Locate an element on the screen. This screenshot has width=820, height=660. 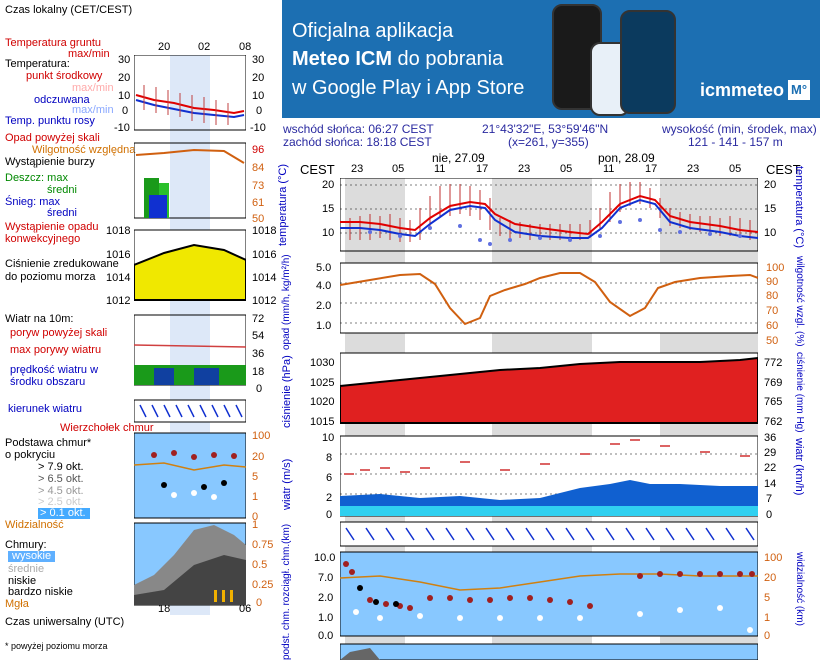
utc-tick: 06 is located at coordinates (245, 609).